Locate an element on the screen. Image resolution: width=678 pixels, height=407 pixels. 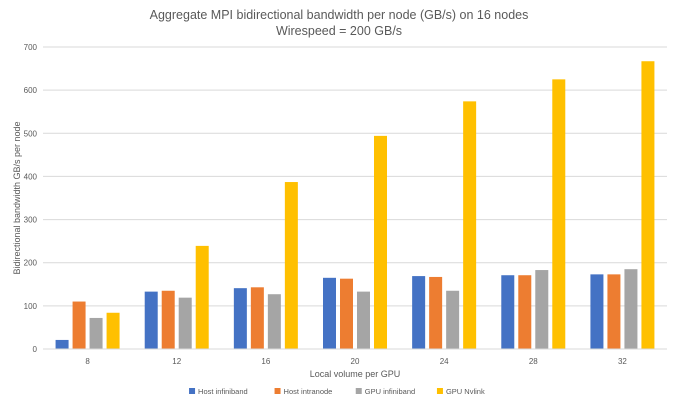
x-tick-label: 16 is located at coordinates (265, 361).